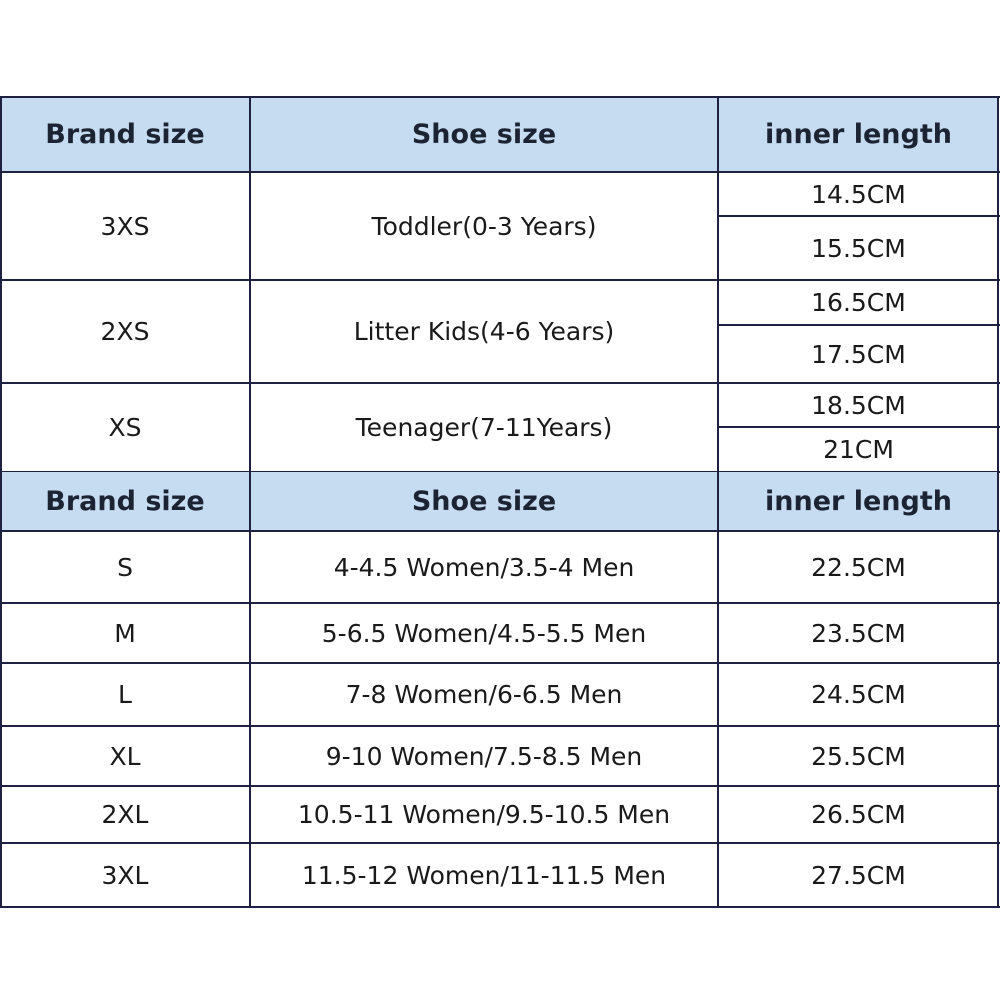  Describe the element at coordinates (858, 756) in the screenshot. I see `inner-length-cell: 25.5CM` at that location.